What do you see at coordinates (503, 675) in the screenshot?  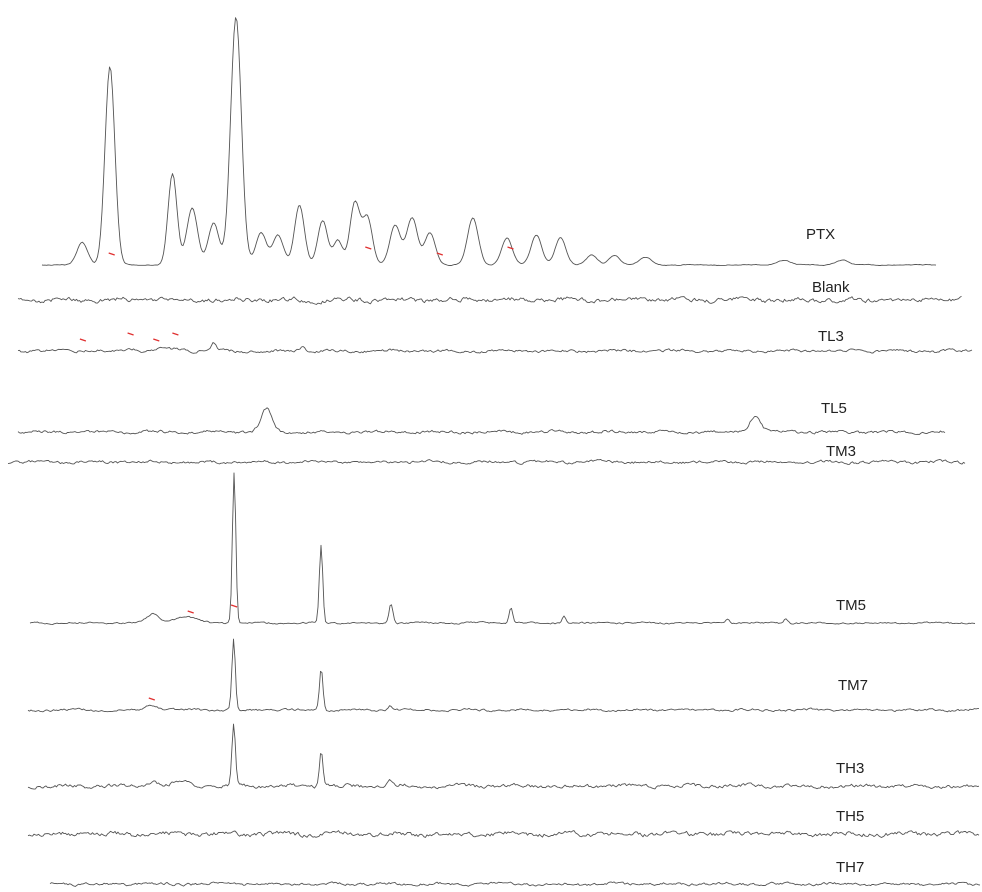 I see `trace-tm7` at bounding box center [503, 675].